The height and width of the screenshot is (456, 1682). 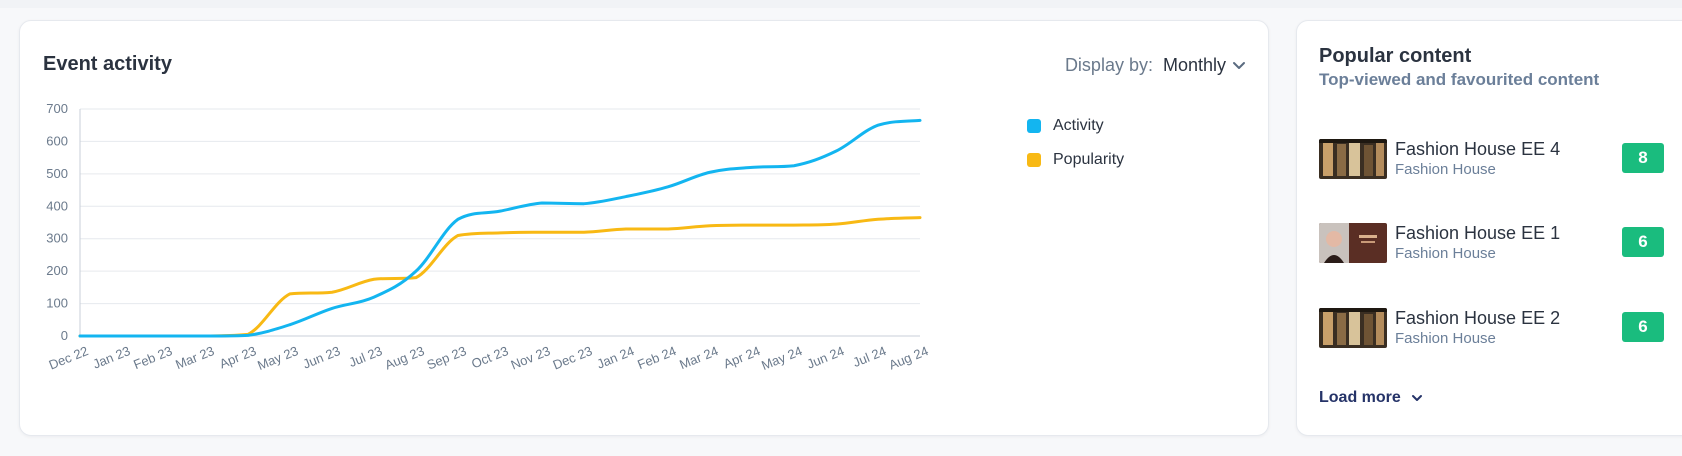 I want to click on x-tick-label: Aug 23, so click(x=405, y=357).